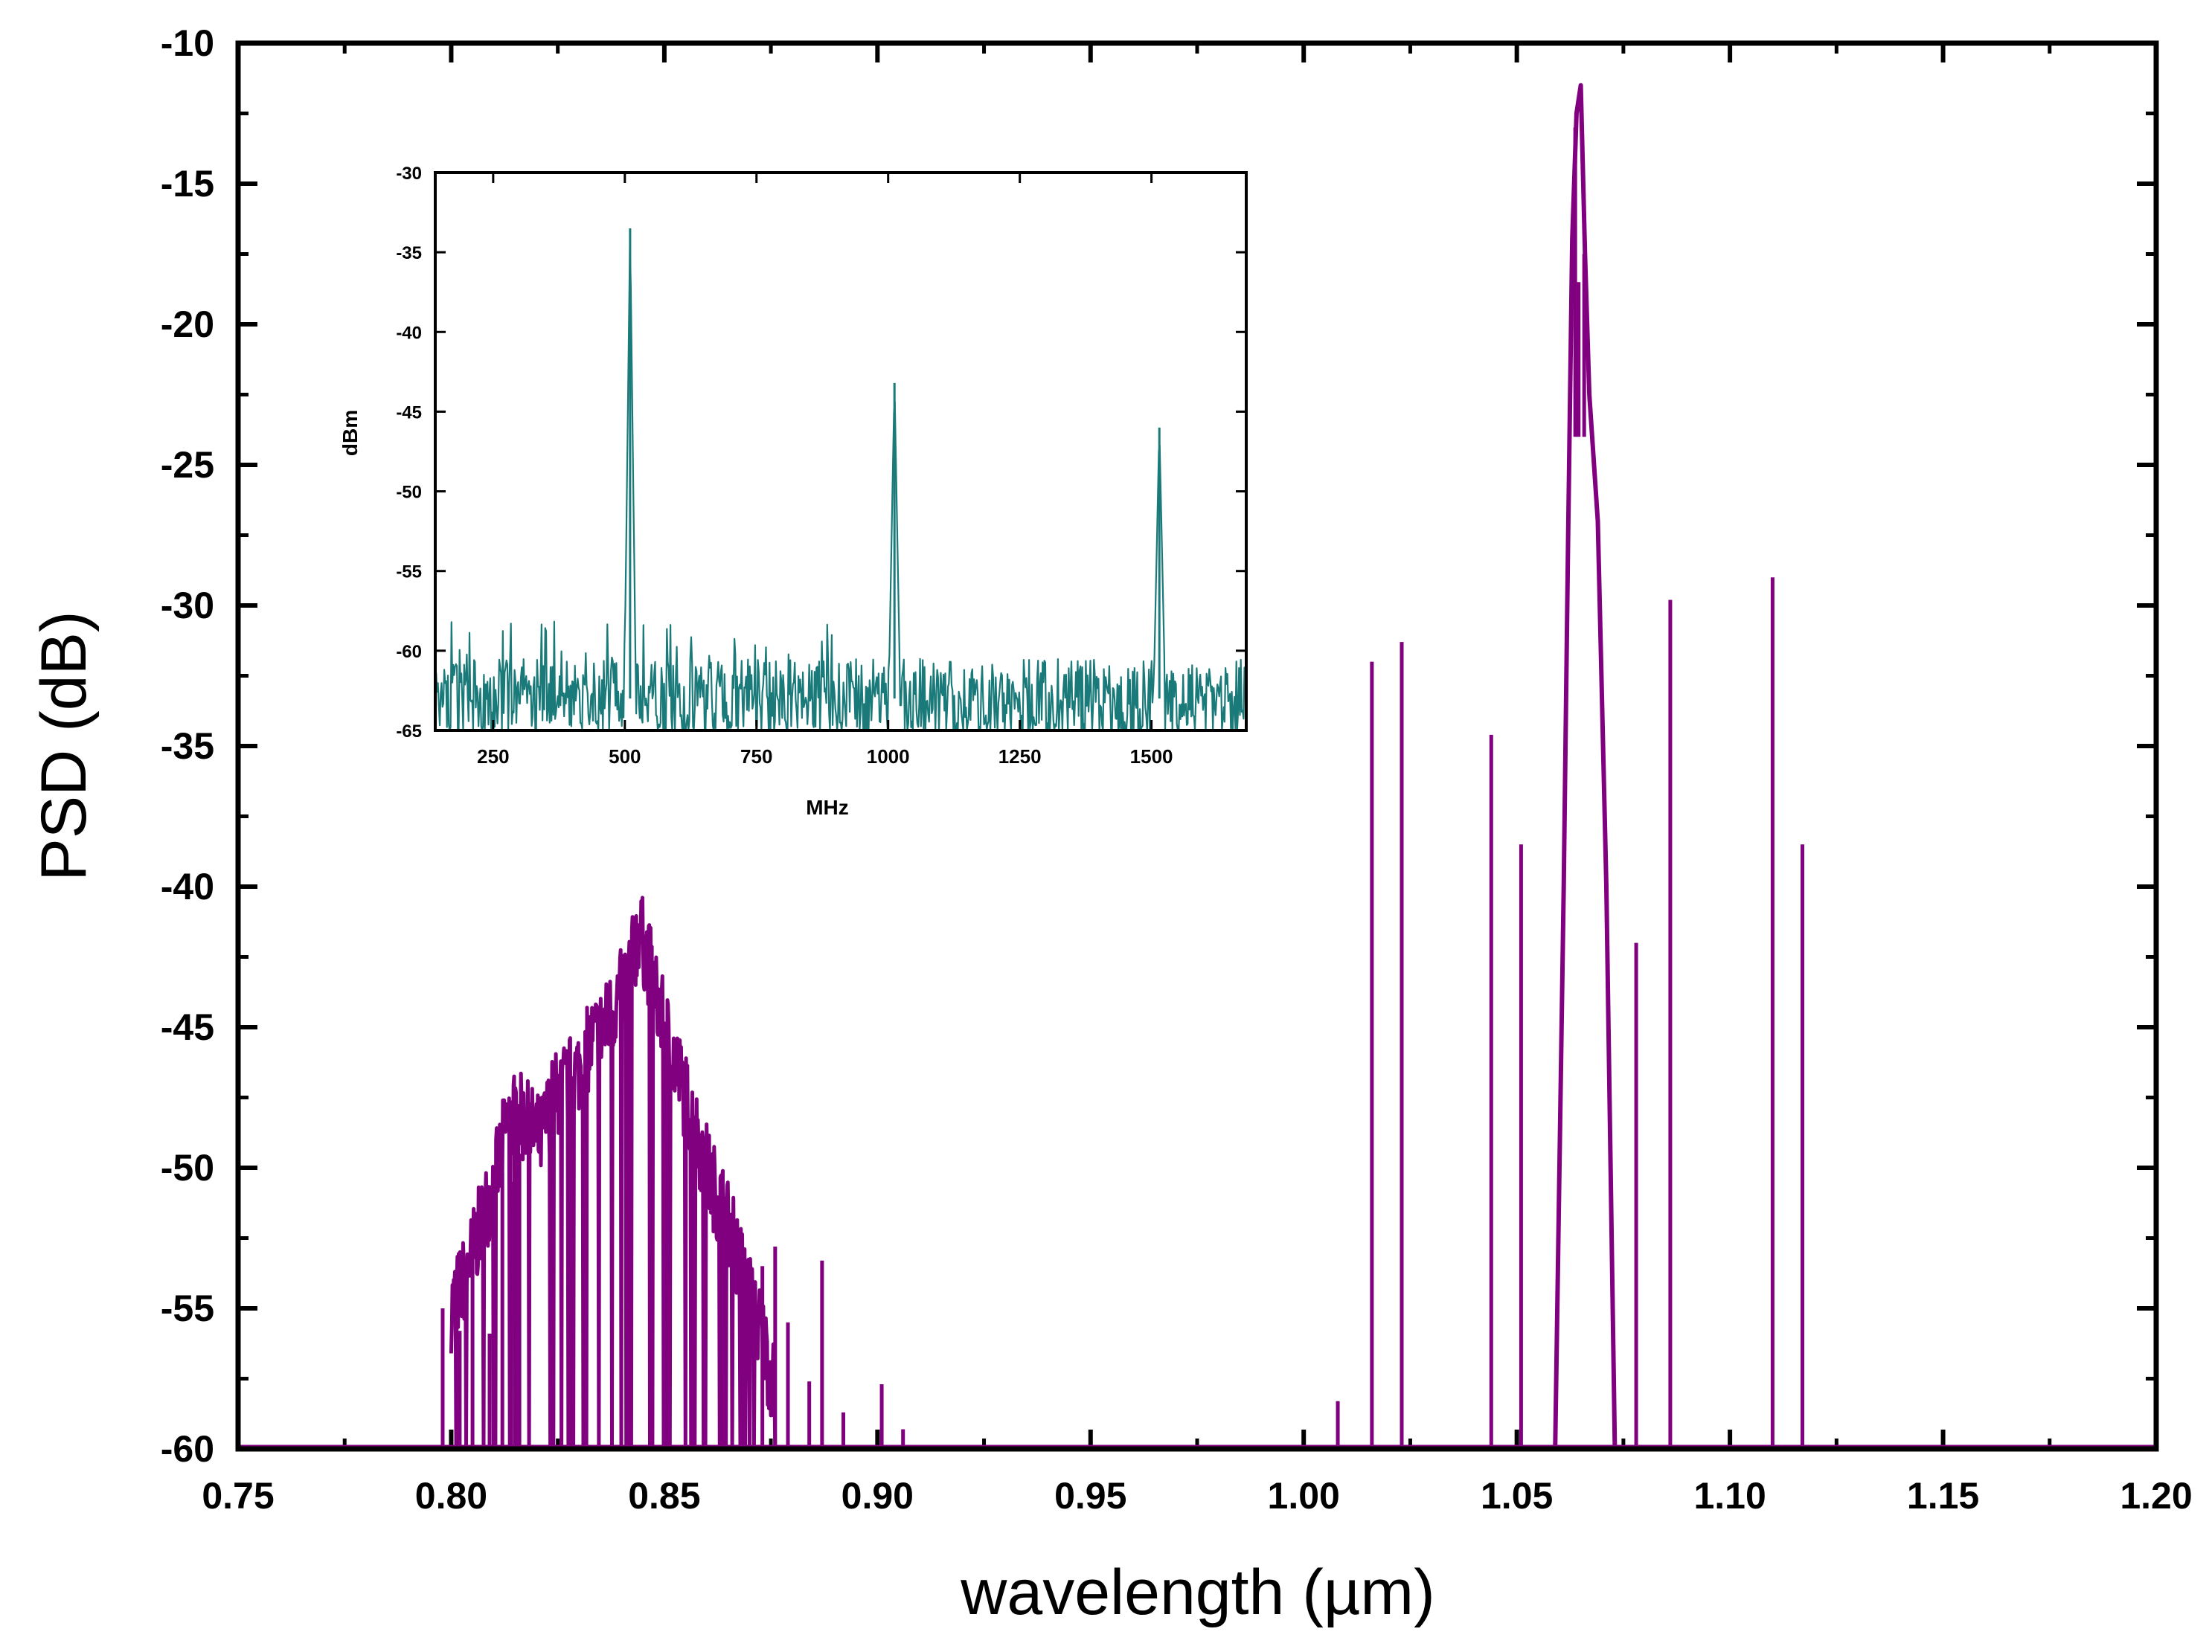  Describe the element at coordinates (1517, 1496) in the screenshot. I see `x-tick-label: 1.05` at that location.